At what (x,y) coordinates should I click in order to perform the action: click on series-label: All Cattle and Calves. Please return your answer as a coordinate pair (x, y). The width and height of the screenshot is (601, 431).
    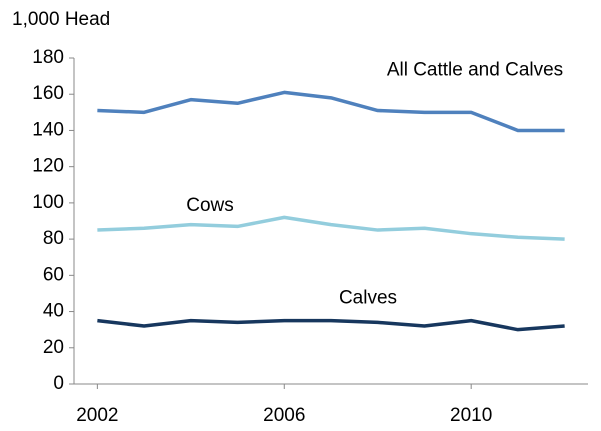
    Looking at the image, I should click on (475, 70).